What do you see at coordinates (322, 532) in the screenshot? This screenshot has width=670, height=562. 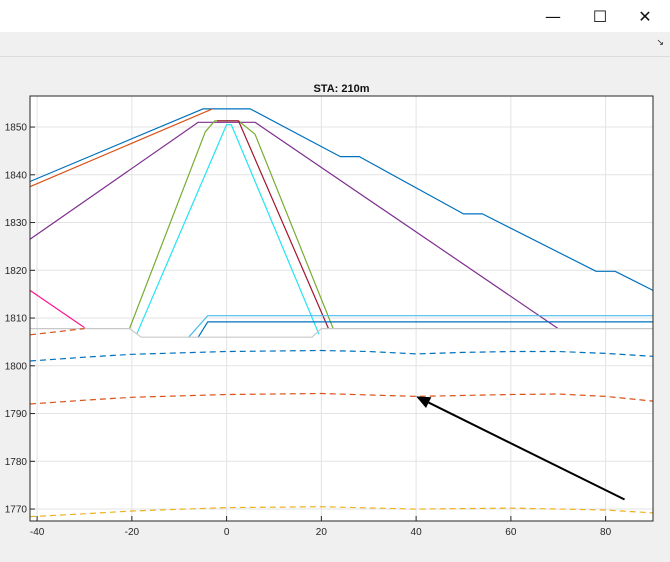 I see `x-tick-label: 20` at bounding box center [322, 532].